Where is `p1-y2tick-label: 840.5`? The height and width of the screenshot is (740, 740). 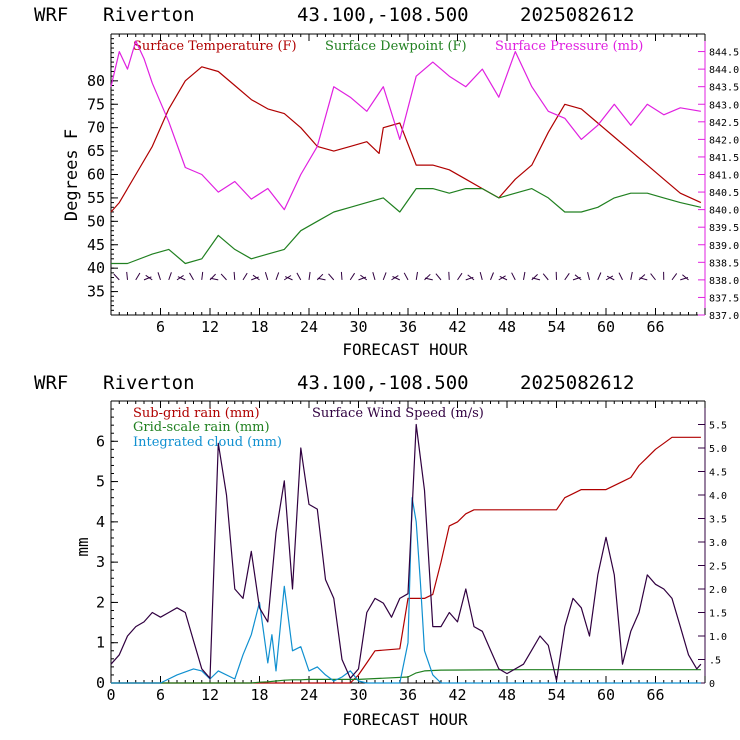
p1-y2tick-label: 840.5 is located at coordinates (724, 193).